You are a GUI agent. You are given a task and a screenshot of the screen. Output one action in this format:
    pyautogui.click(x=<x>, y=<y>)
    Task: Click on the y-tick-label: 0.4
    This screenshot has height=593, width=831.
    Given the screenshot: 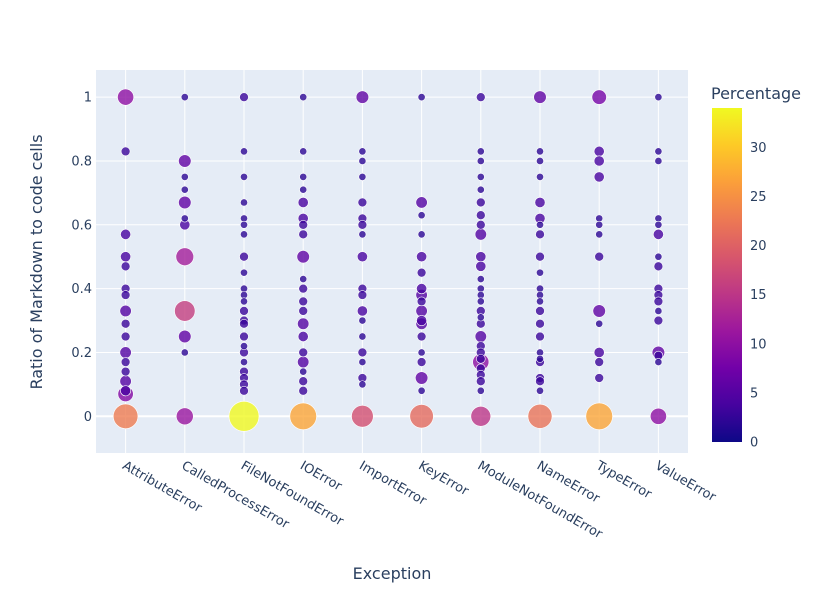 What is the action you would take?
    pyautogui.click(x=81, y=289)
    